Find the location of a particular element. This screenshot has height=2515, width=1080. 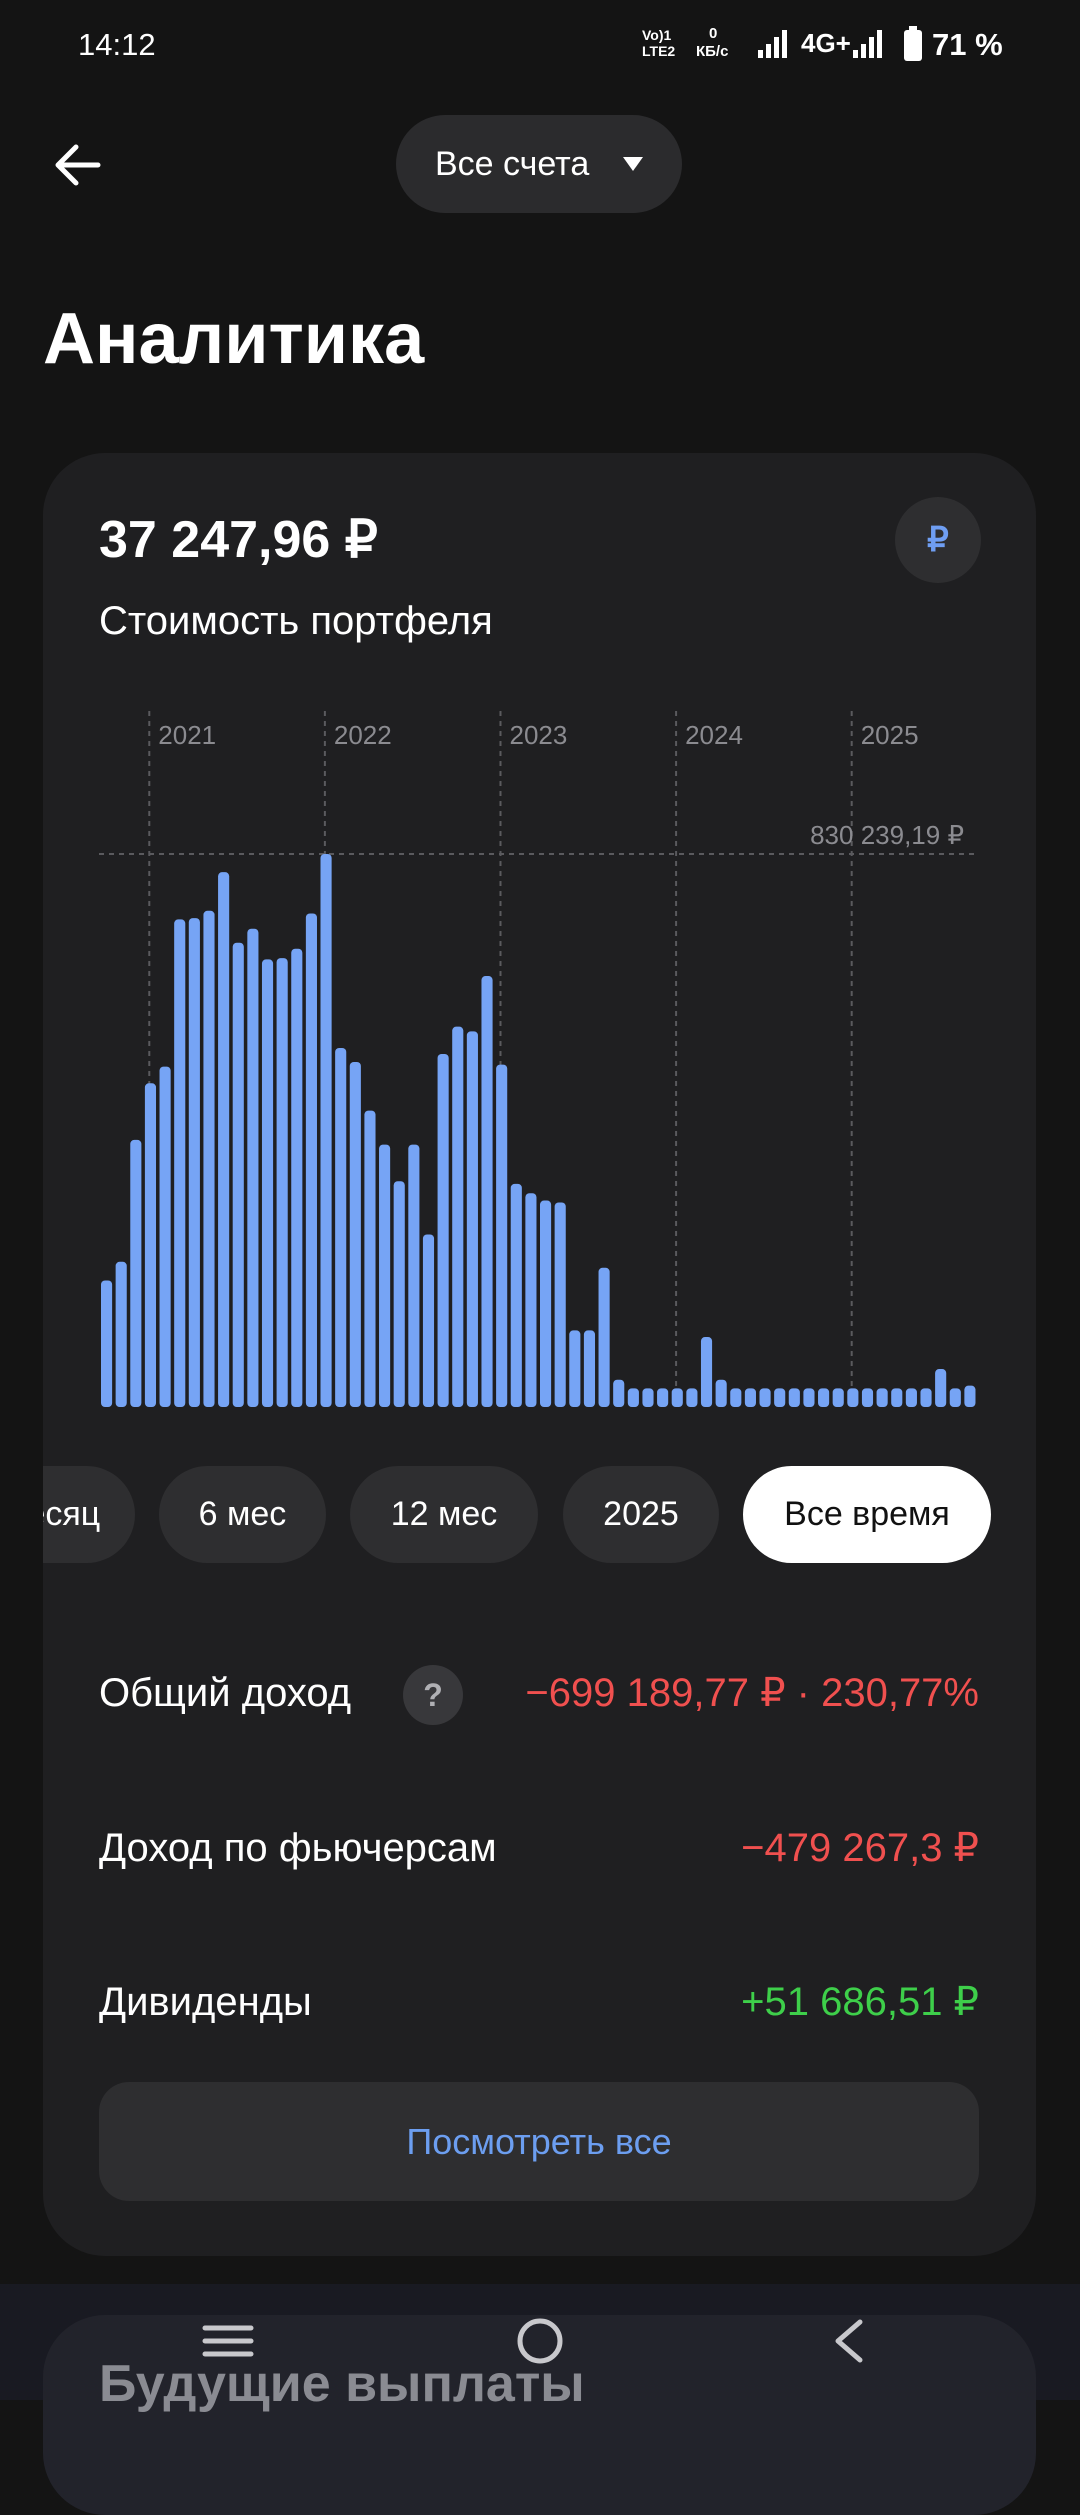

status-battery: 71 % is located at coordinates (967, 44).